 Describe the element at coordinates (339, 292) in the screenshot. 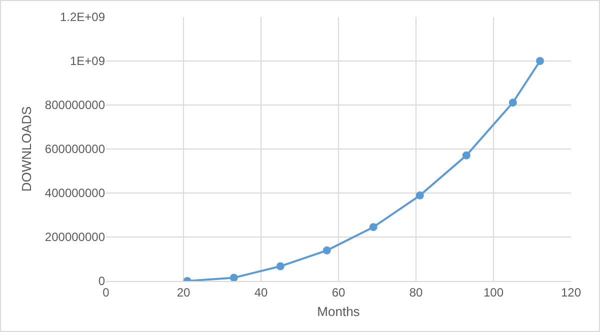

I see `x-tick-label: 60` at that location.